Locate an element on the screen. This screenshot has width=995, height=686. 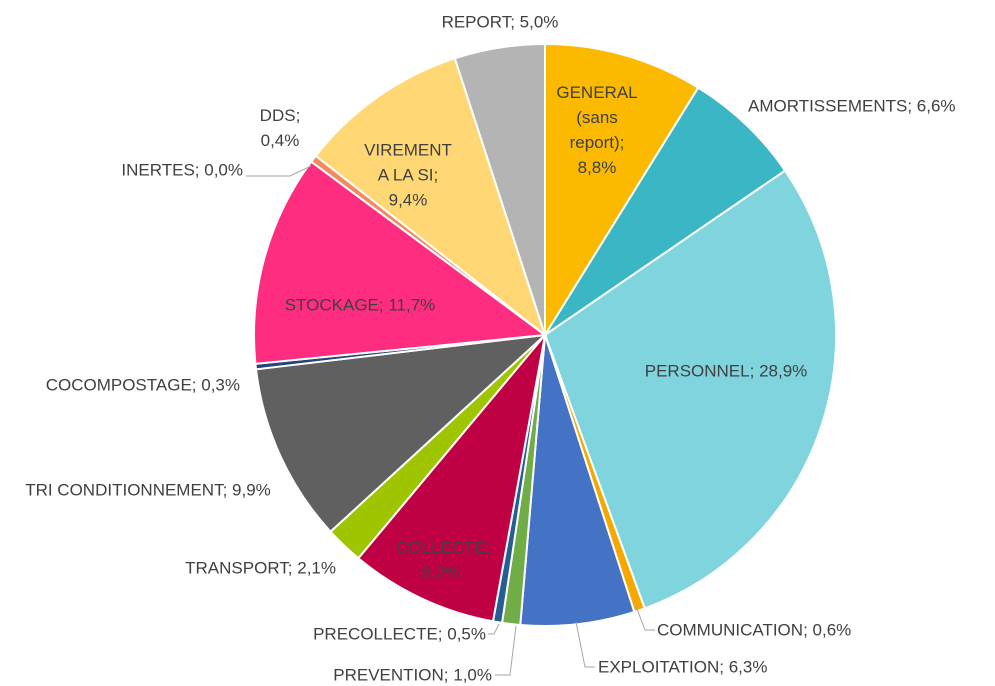
category-name: GENERAL (sans report) is located at coordinates (599, 117).